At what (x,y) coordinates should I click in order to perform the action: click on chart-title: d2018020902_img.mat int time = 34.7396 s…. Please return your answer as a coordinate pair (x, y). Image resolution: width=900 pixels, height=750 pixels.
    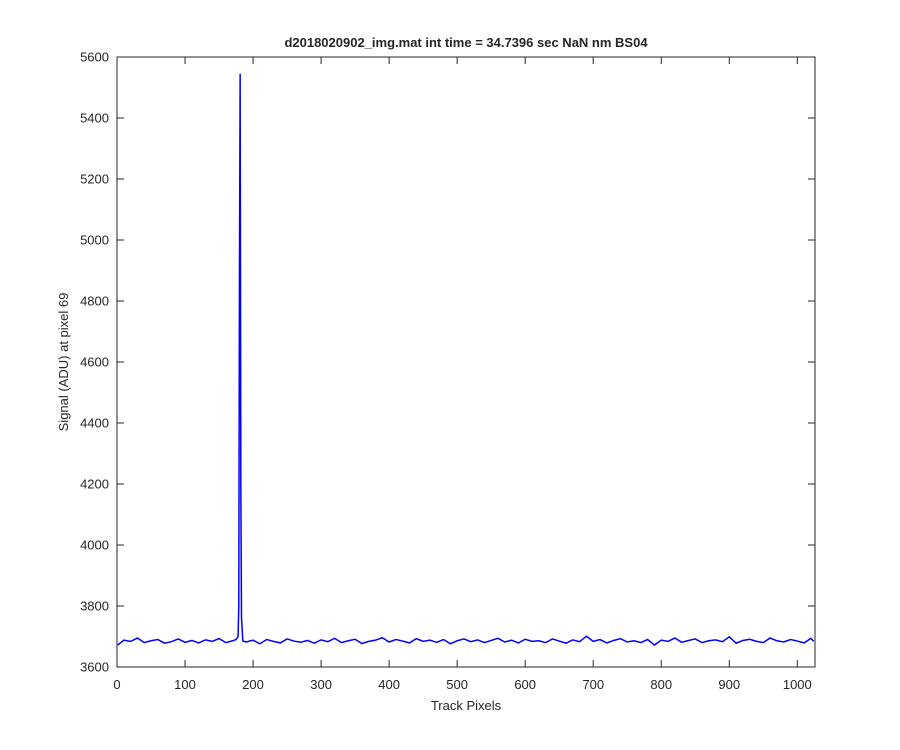
    Looking at the image, I should click on (466, 42).